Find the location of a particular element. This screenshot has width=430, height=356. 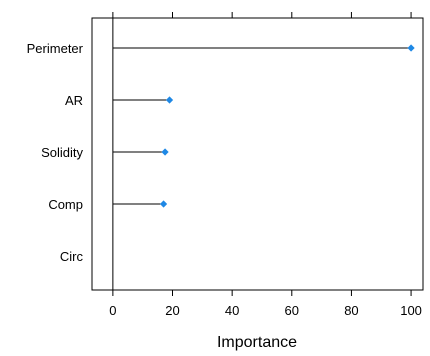

x-tick-label-20: 20 is located at coordinates (172, 310).